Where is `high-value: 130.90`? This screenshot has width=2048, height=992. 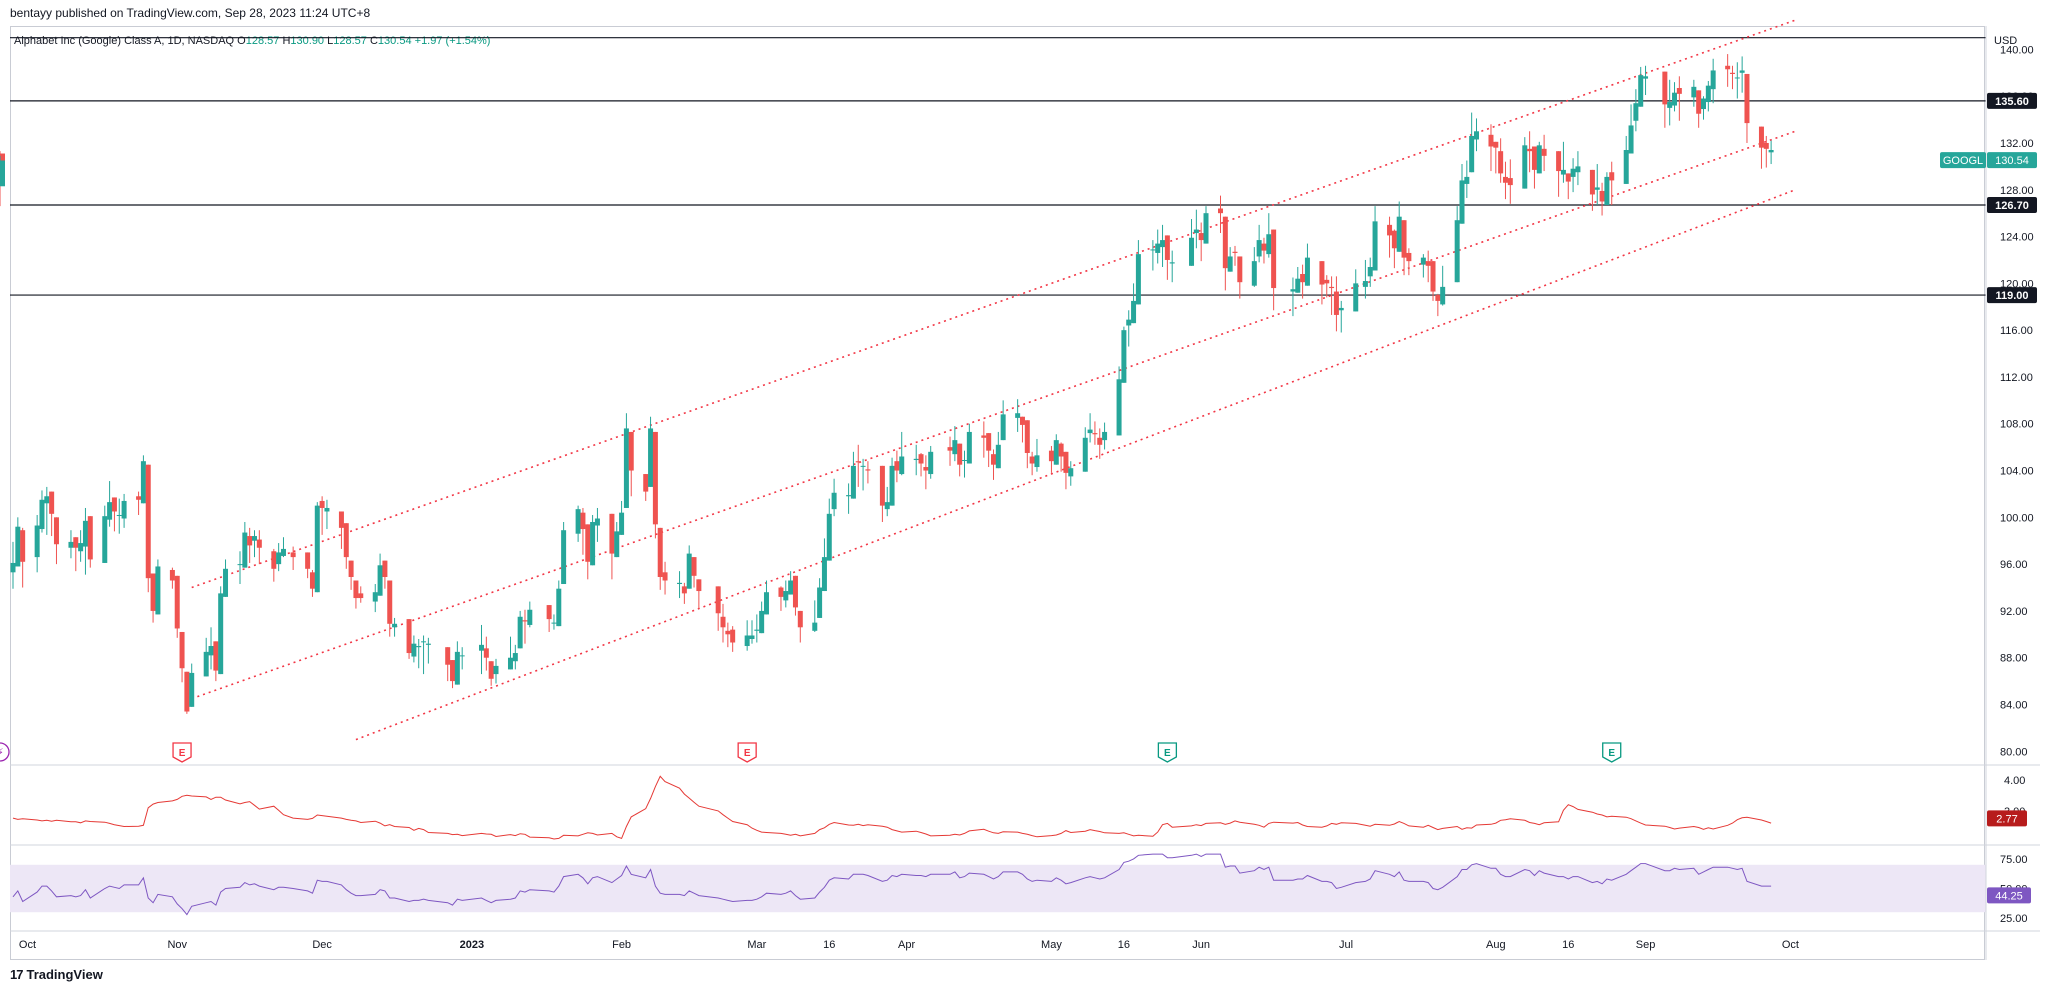
high-value: 130.90 is located at coordinates (307, 41).